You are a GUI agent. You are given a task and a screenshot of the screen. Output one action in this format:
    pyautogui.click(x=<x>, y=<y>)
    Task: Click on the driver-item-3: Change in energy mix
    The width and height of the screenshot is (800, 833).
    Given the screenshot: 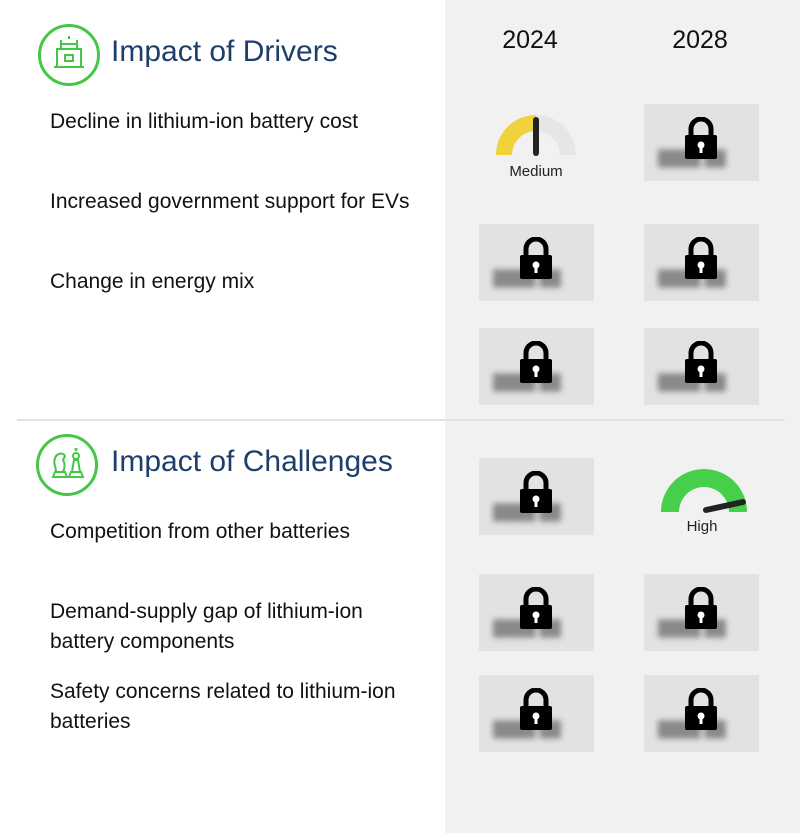 What is the action you would take?
    pyautogui.click(x=152, y=281)
    